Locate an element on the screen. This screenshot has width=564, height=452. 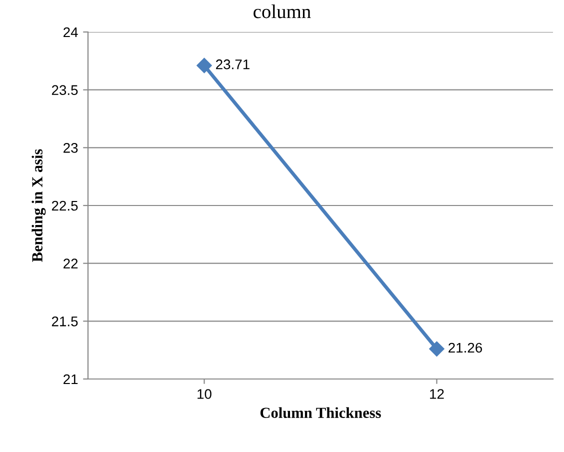
y-tick-label: 22.5 is located at coordinates (65, 205).